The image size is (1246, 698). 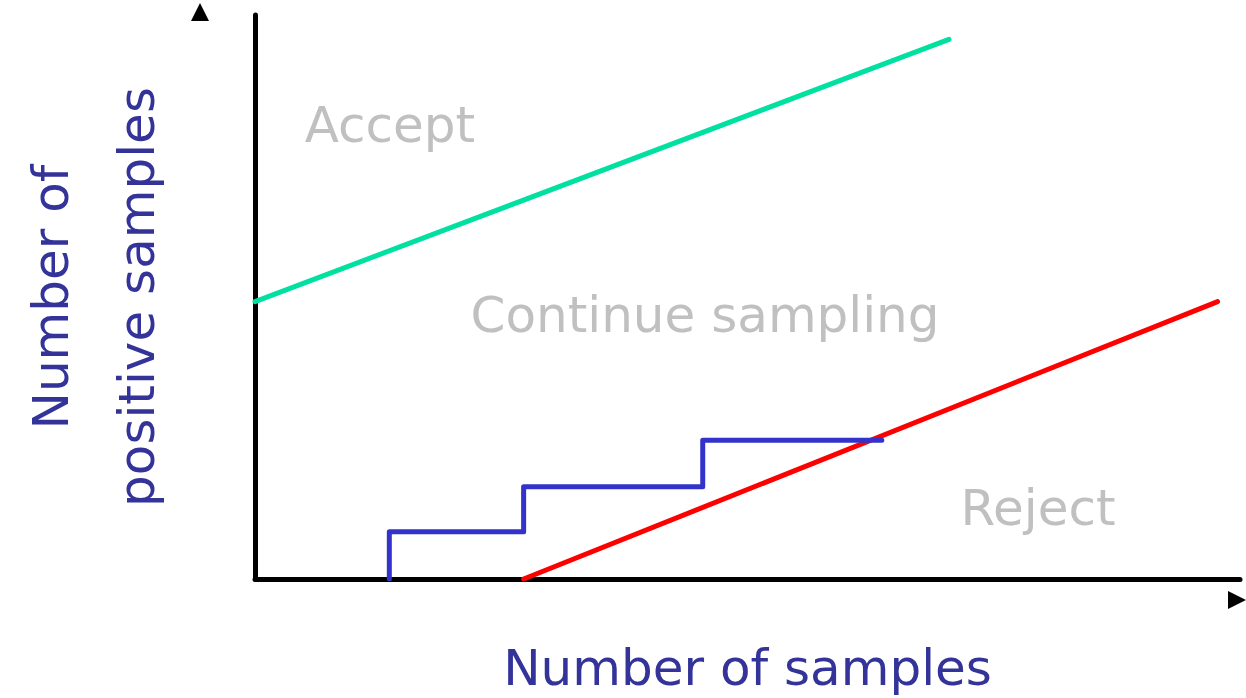 I want to click on annotation: Reject, so click(x=1038, y=508).